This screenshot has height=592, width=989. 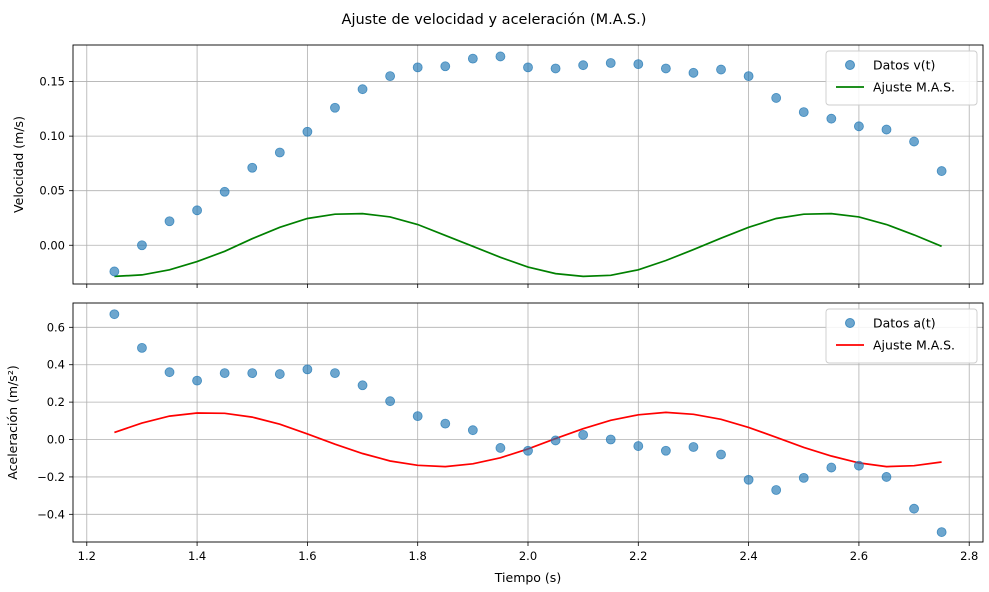 I want to click on y-tick-label: −0.2, so click(x=51, y=477).